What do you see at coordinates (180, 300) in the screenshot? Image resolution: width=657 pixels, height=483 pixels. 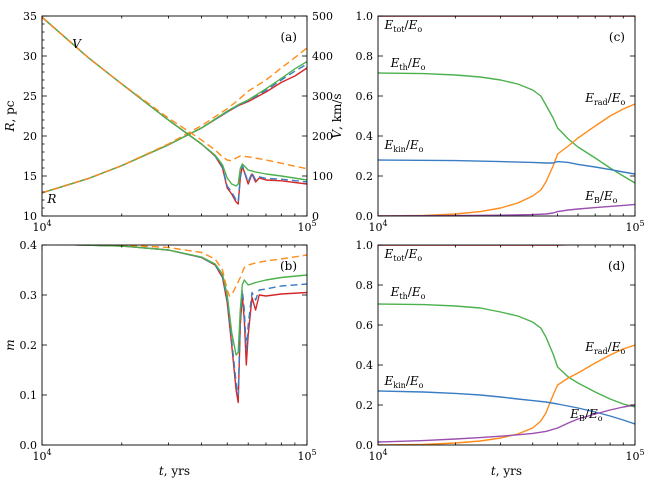 I see `series-b-green` at bounding box center [180, 300].